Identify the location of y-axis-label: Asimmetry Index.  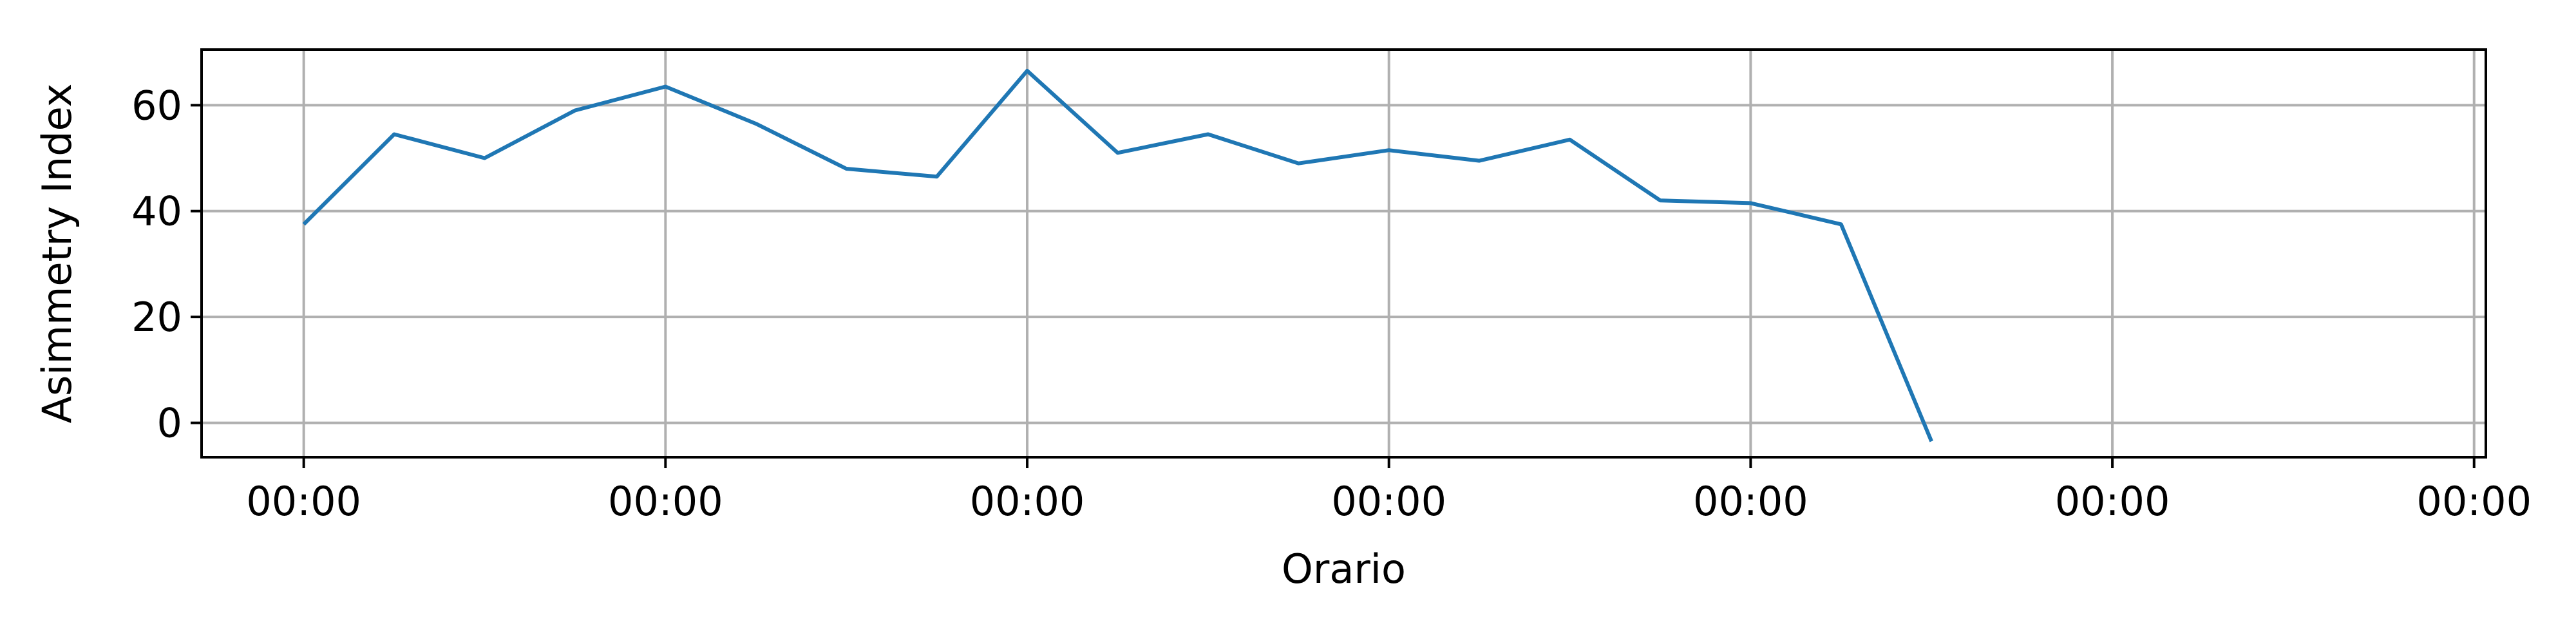
(56, 254).